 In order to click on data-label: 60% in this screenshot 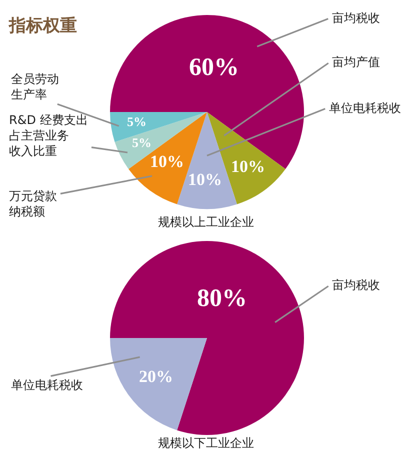, I will do `click(214, 67)`.